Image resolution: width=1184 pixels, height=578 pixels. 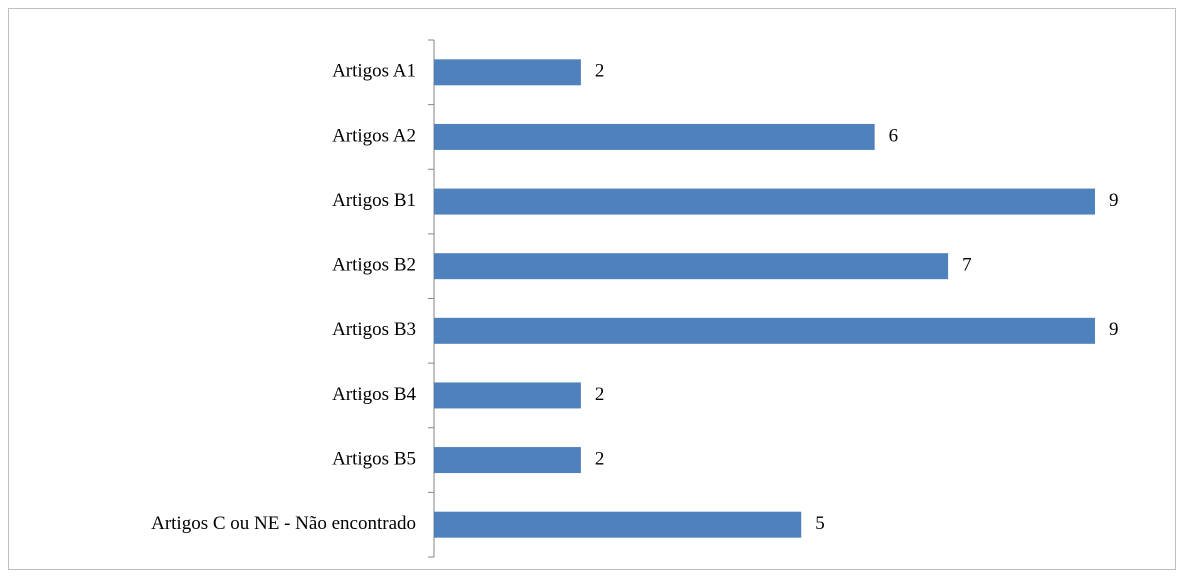 I want to click on category-label: Artigos B4, so click(x=374, y=394).